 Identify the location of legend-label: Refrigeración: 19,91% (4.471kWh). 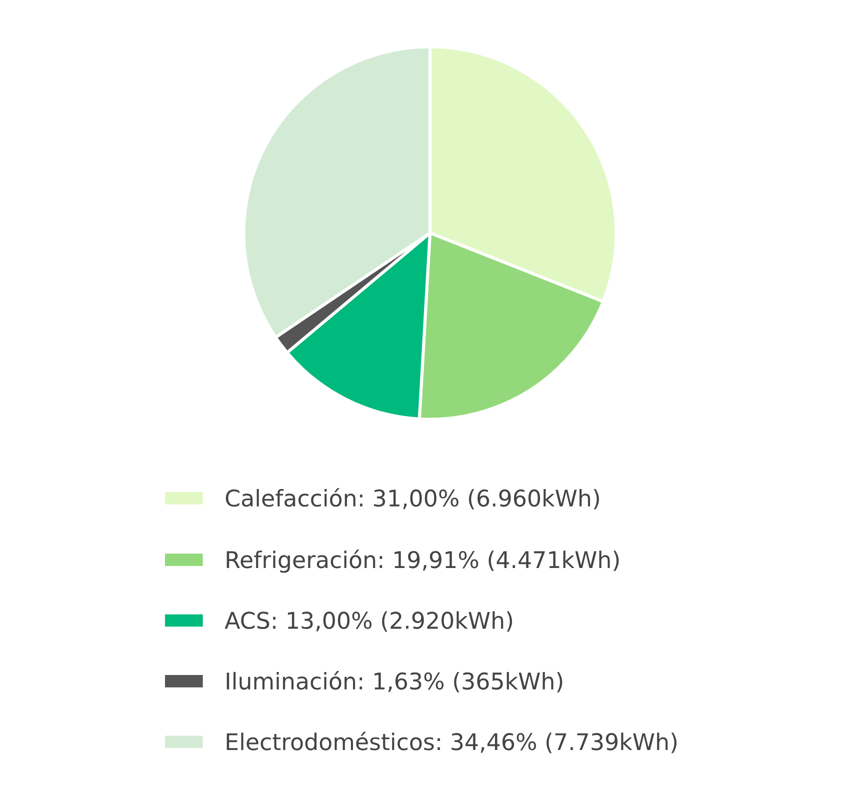
(422, 561).